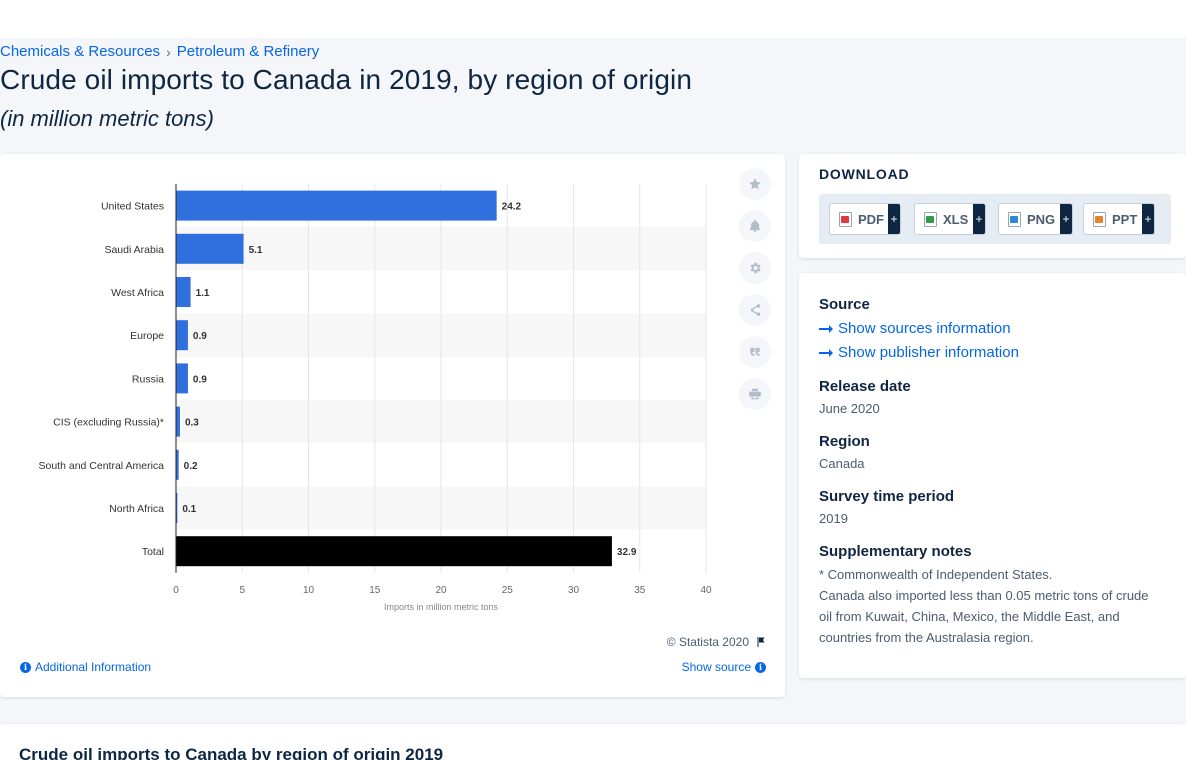 The height and width of the screenshot is (760, 1186). I want to click on ppt-file-icon, so click(1099, 219).